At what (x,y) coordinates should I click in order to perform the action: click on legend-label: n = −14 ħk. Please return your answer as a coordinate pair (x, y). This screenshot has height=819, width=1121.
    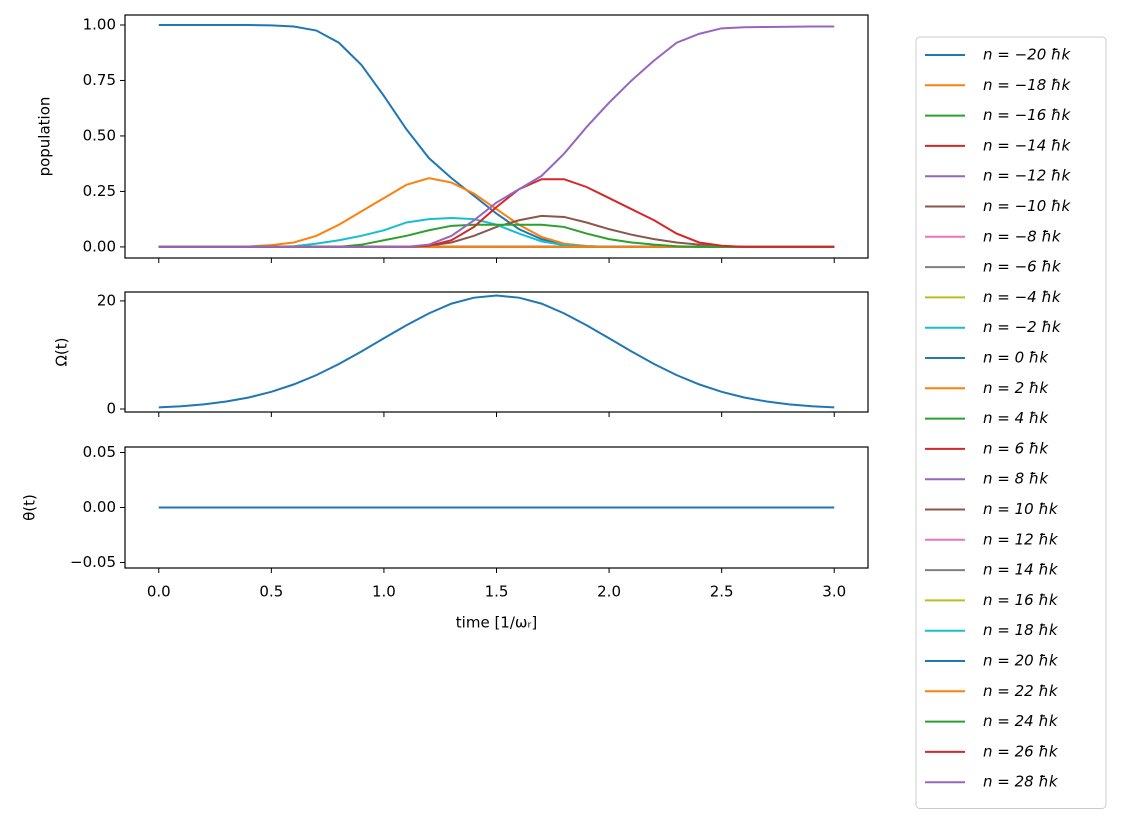
    Looking at the image, I should click on (1027, 145).